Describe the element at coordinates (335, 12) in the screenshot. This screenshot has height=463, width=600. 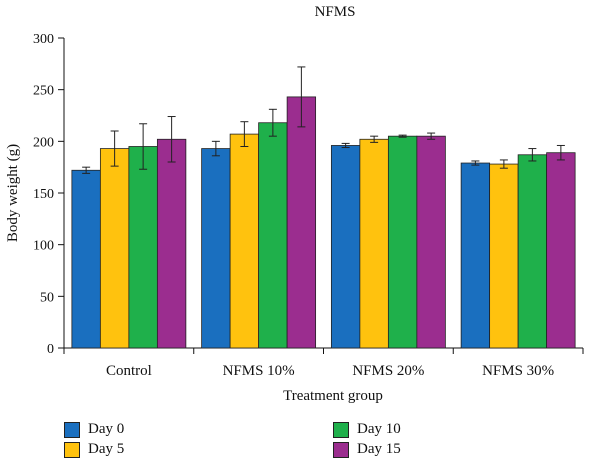
I see `chart-title: NFMS` at that location.